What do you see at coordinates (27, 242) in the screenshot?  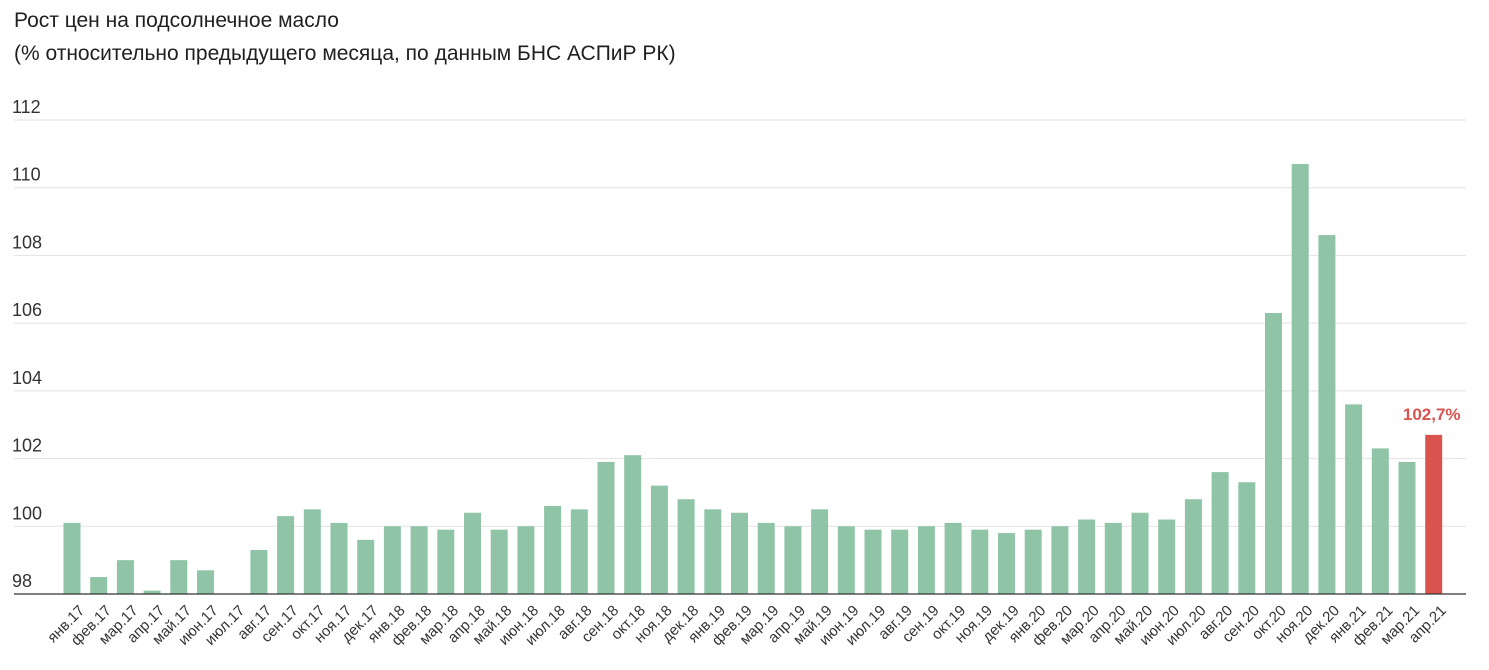 I see `y-tick-label: 108` at bounding box center [27, 242].